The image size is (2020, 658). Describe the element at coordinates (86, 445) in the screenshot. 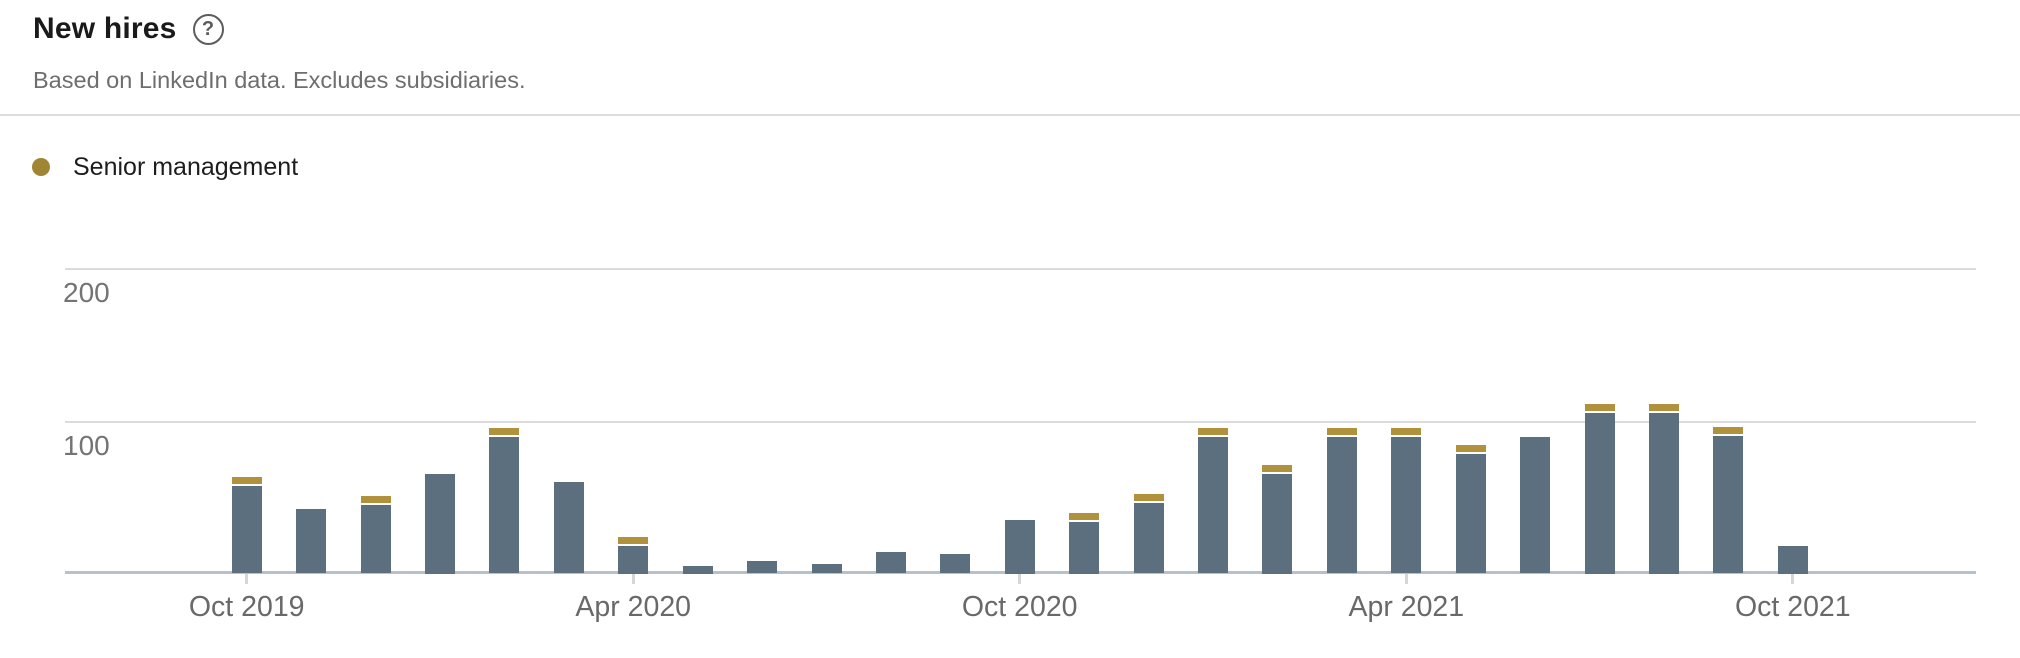

I see `y-axis-label: 100` at that location.